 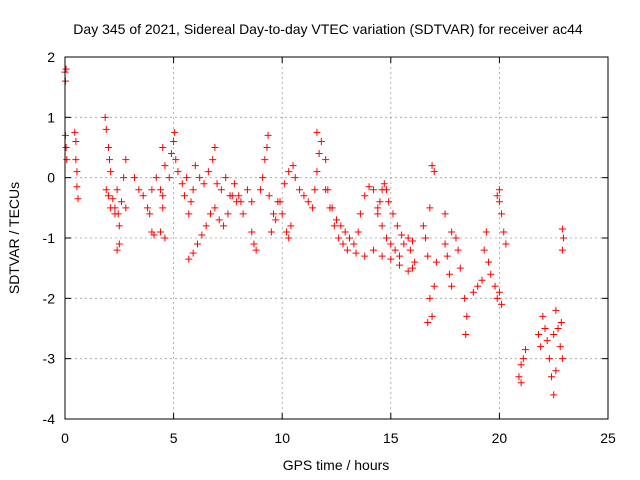 I want to click on x-tick-label: 15, so click(x=391, y=438).